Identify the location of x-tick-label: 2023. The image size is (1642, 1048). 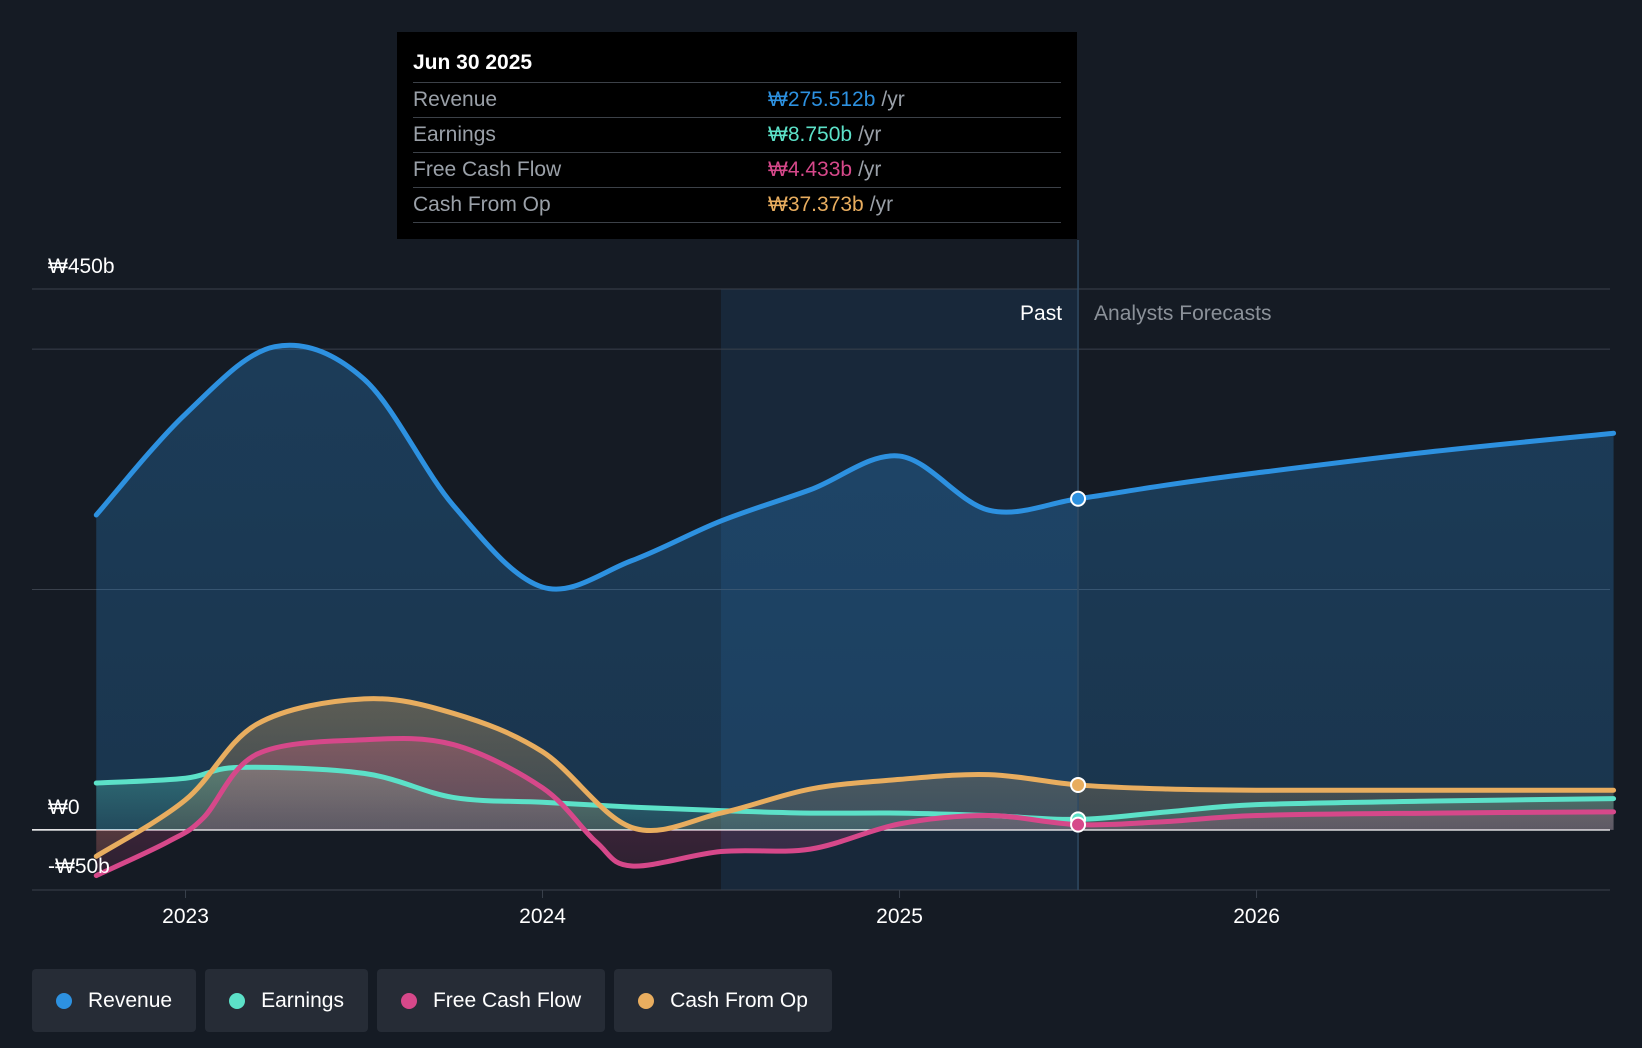
(185, 916).